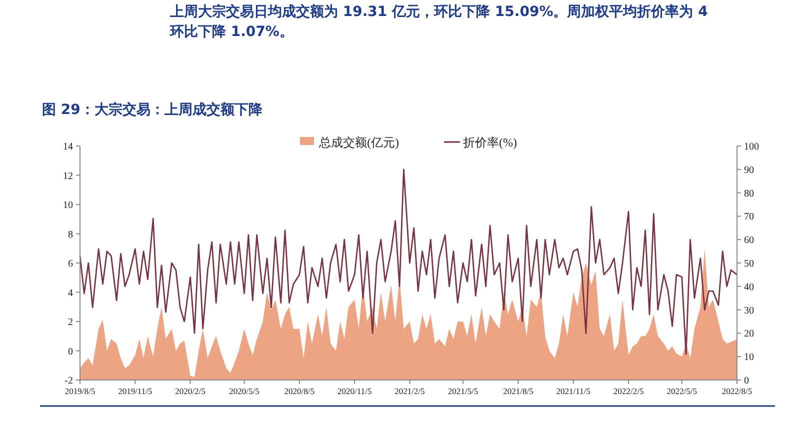  What do you see at coordinates (681, 391) in the screenshot?
I see `x-tick-label: 2022/5/5` at bounding box center [681, 391].